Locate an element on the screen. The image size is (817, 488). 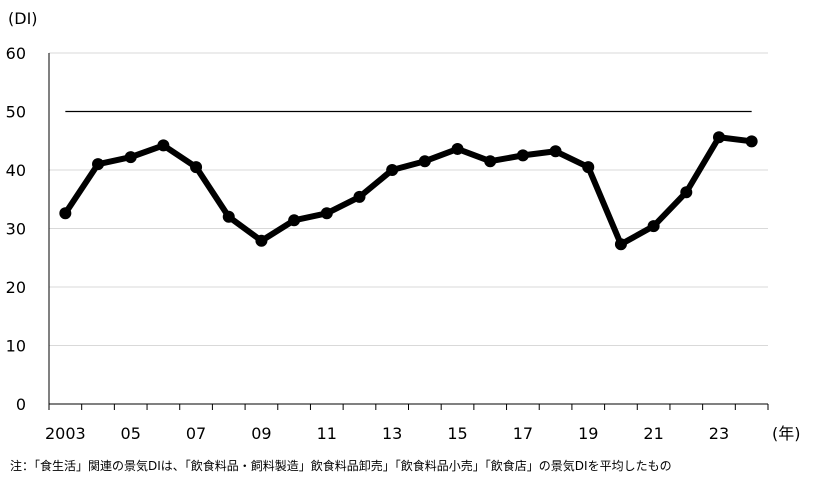
x-tick-labels: 2003 05 07 09 11 13 15 17 19 21 23 is located at coordinates (387, 433).